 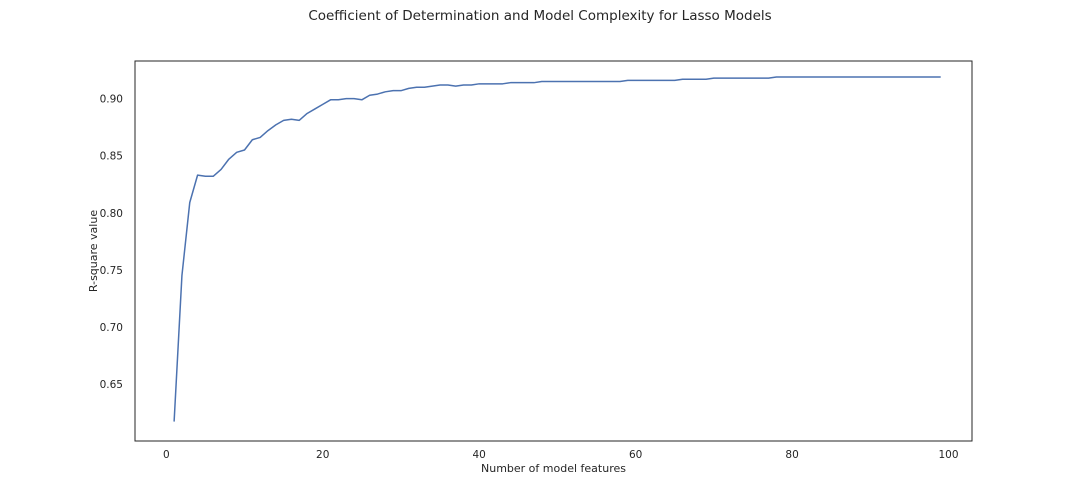 What do you see at coordinates (111, 328) in the screenshot?
I see `y-tick-label: 0.70` at bounding box center [111, 328].